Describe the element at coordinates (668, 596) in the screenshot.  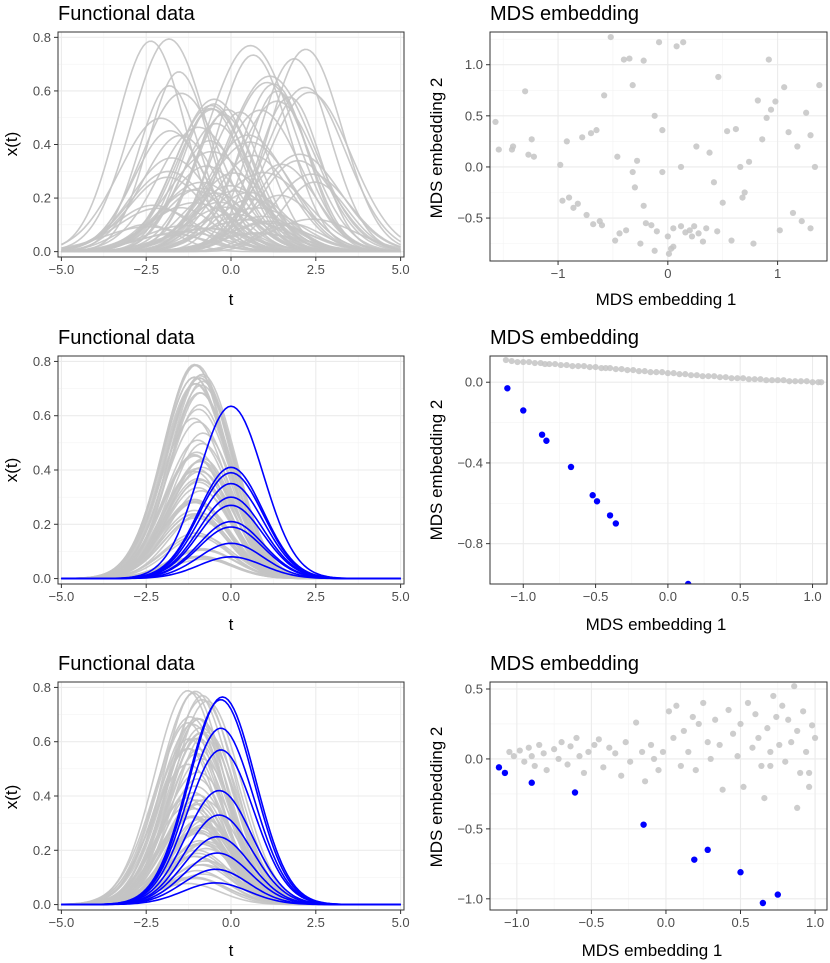
I see `x-tick-label: 0.0` at that location.